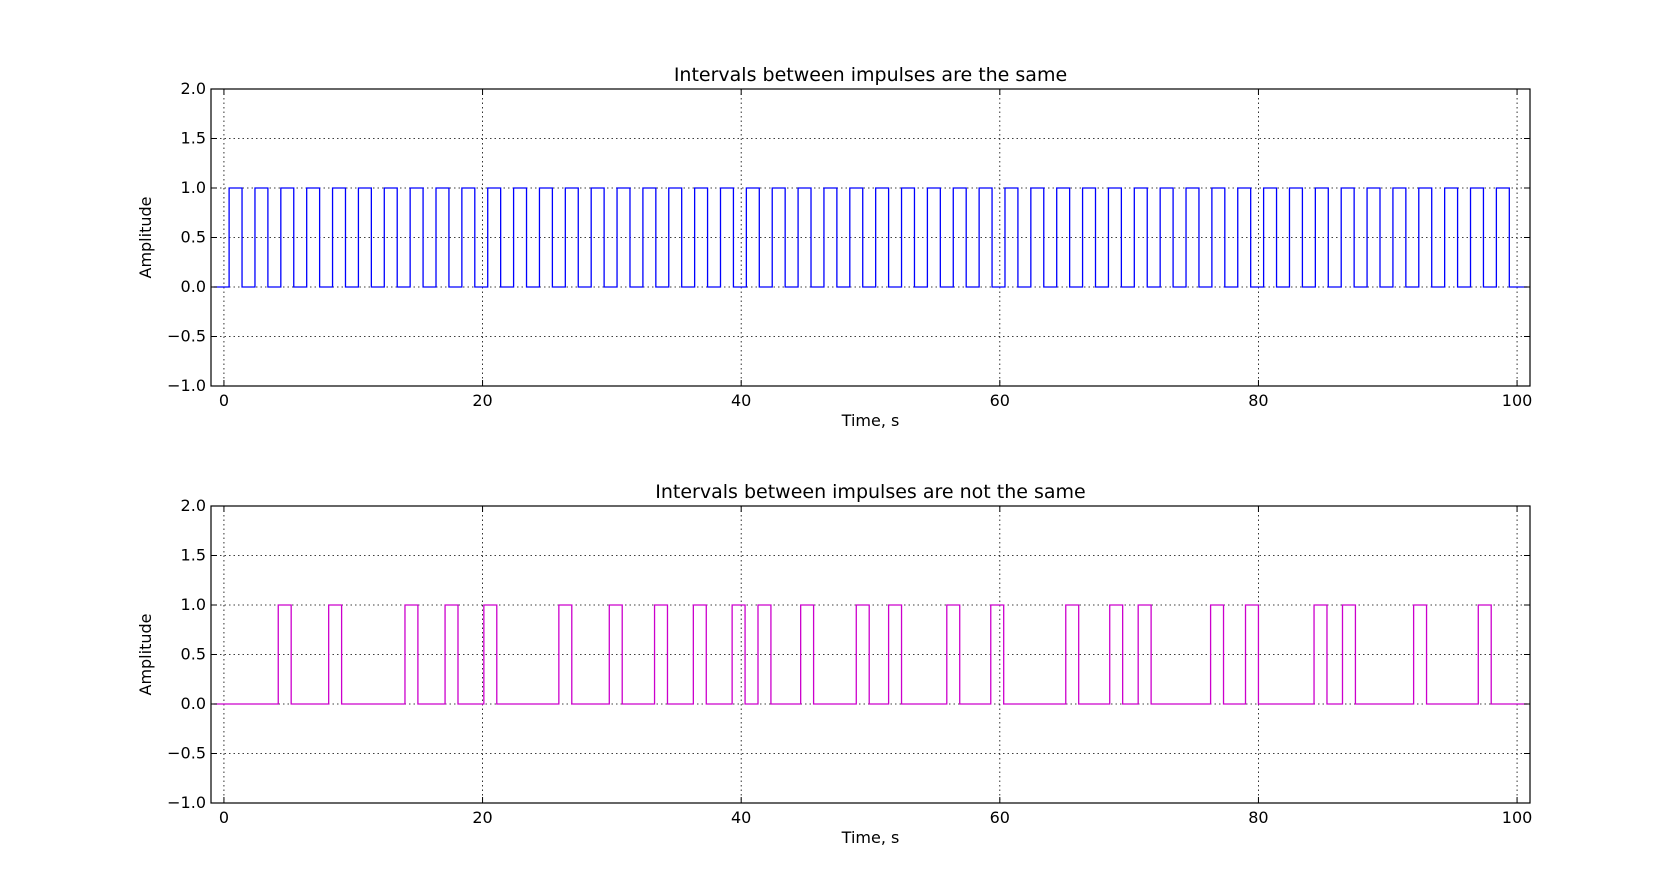  Describe the element at coordinates (876, 400) in the screenshot. I see `x-tick-labels: 0 20 40 60 80 100` at that location.